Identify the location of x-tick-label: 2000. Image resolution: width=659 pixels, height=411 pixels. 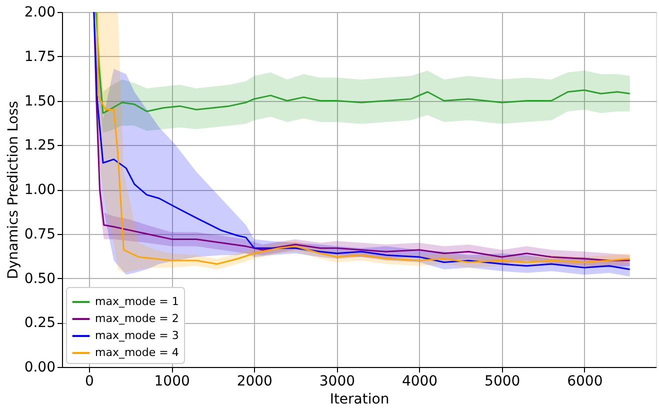
(254, 382).